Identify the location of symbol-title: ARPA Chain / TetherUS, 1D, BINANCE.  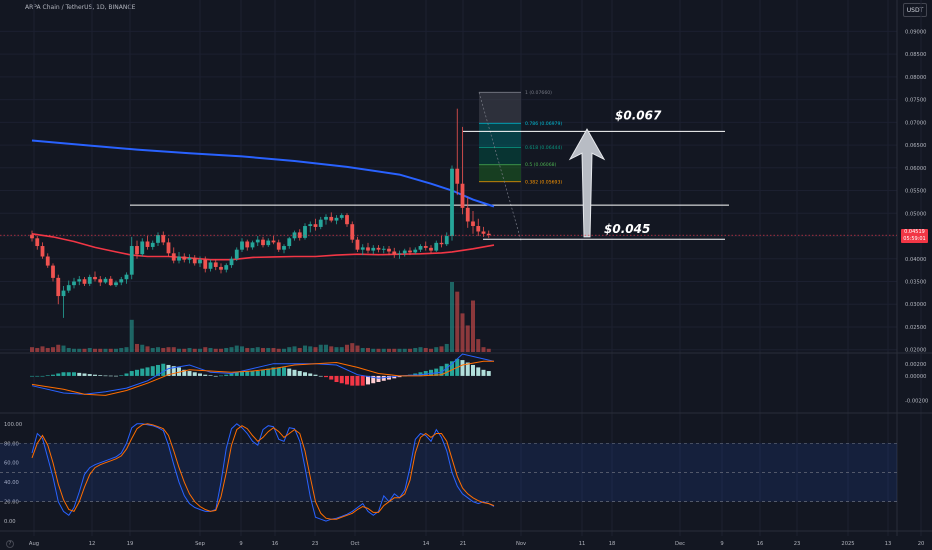
(80, 7).